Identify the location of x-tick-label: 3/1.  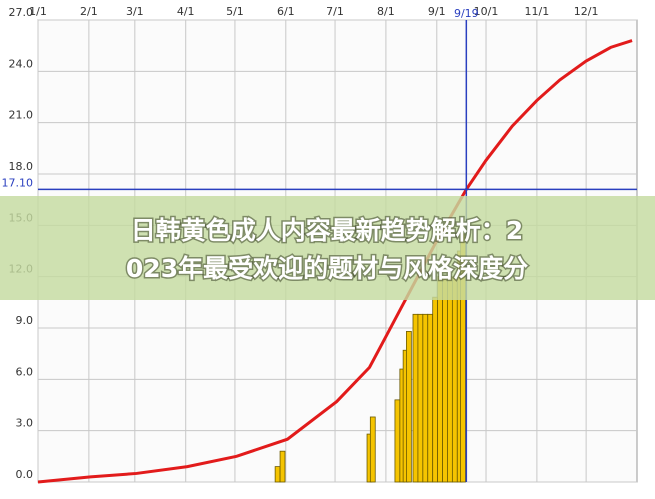
(135, 11).